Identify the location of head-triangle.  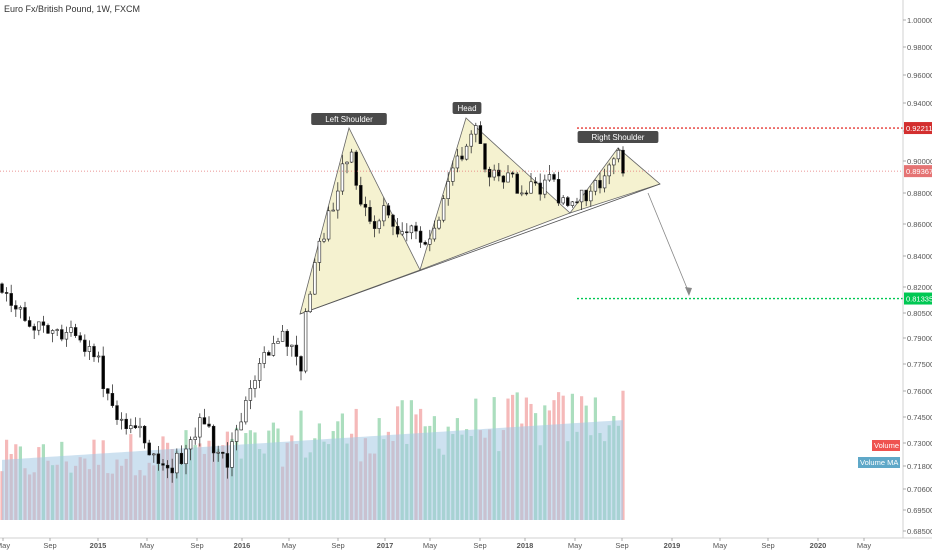
(495, 194).